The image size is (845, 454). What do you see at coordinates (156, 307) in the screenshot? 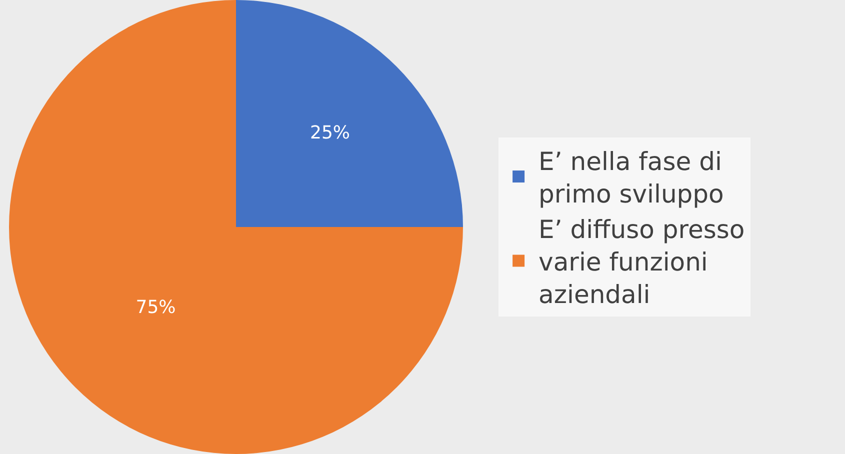
I see `data-label: 75%` at bounding box center [156, 307].